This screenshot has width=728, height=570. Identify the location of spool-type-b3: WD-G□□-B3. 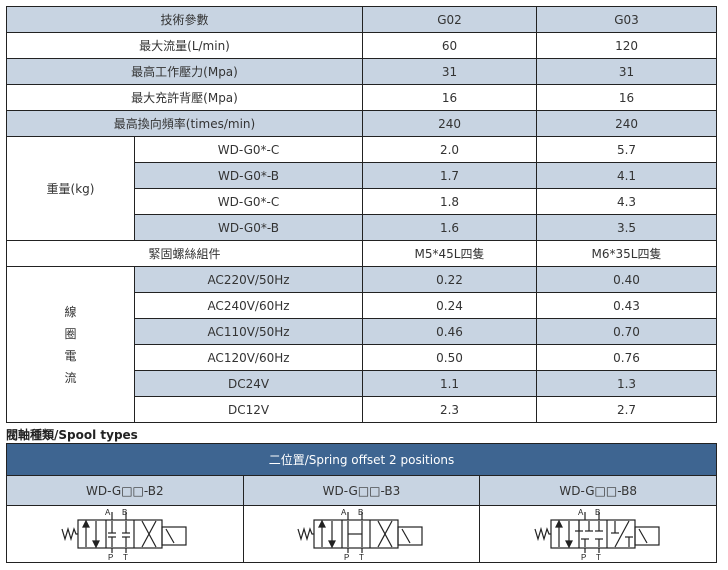
(361, 490).